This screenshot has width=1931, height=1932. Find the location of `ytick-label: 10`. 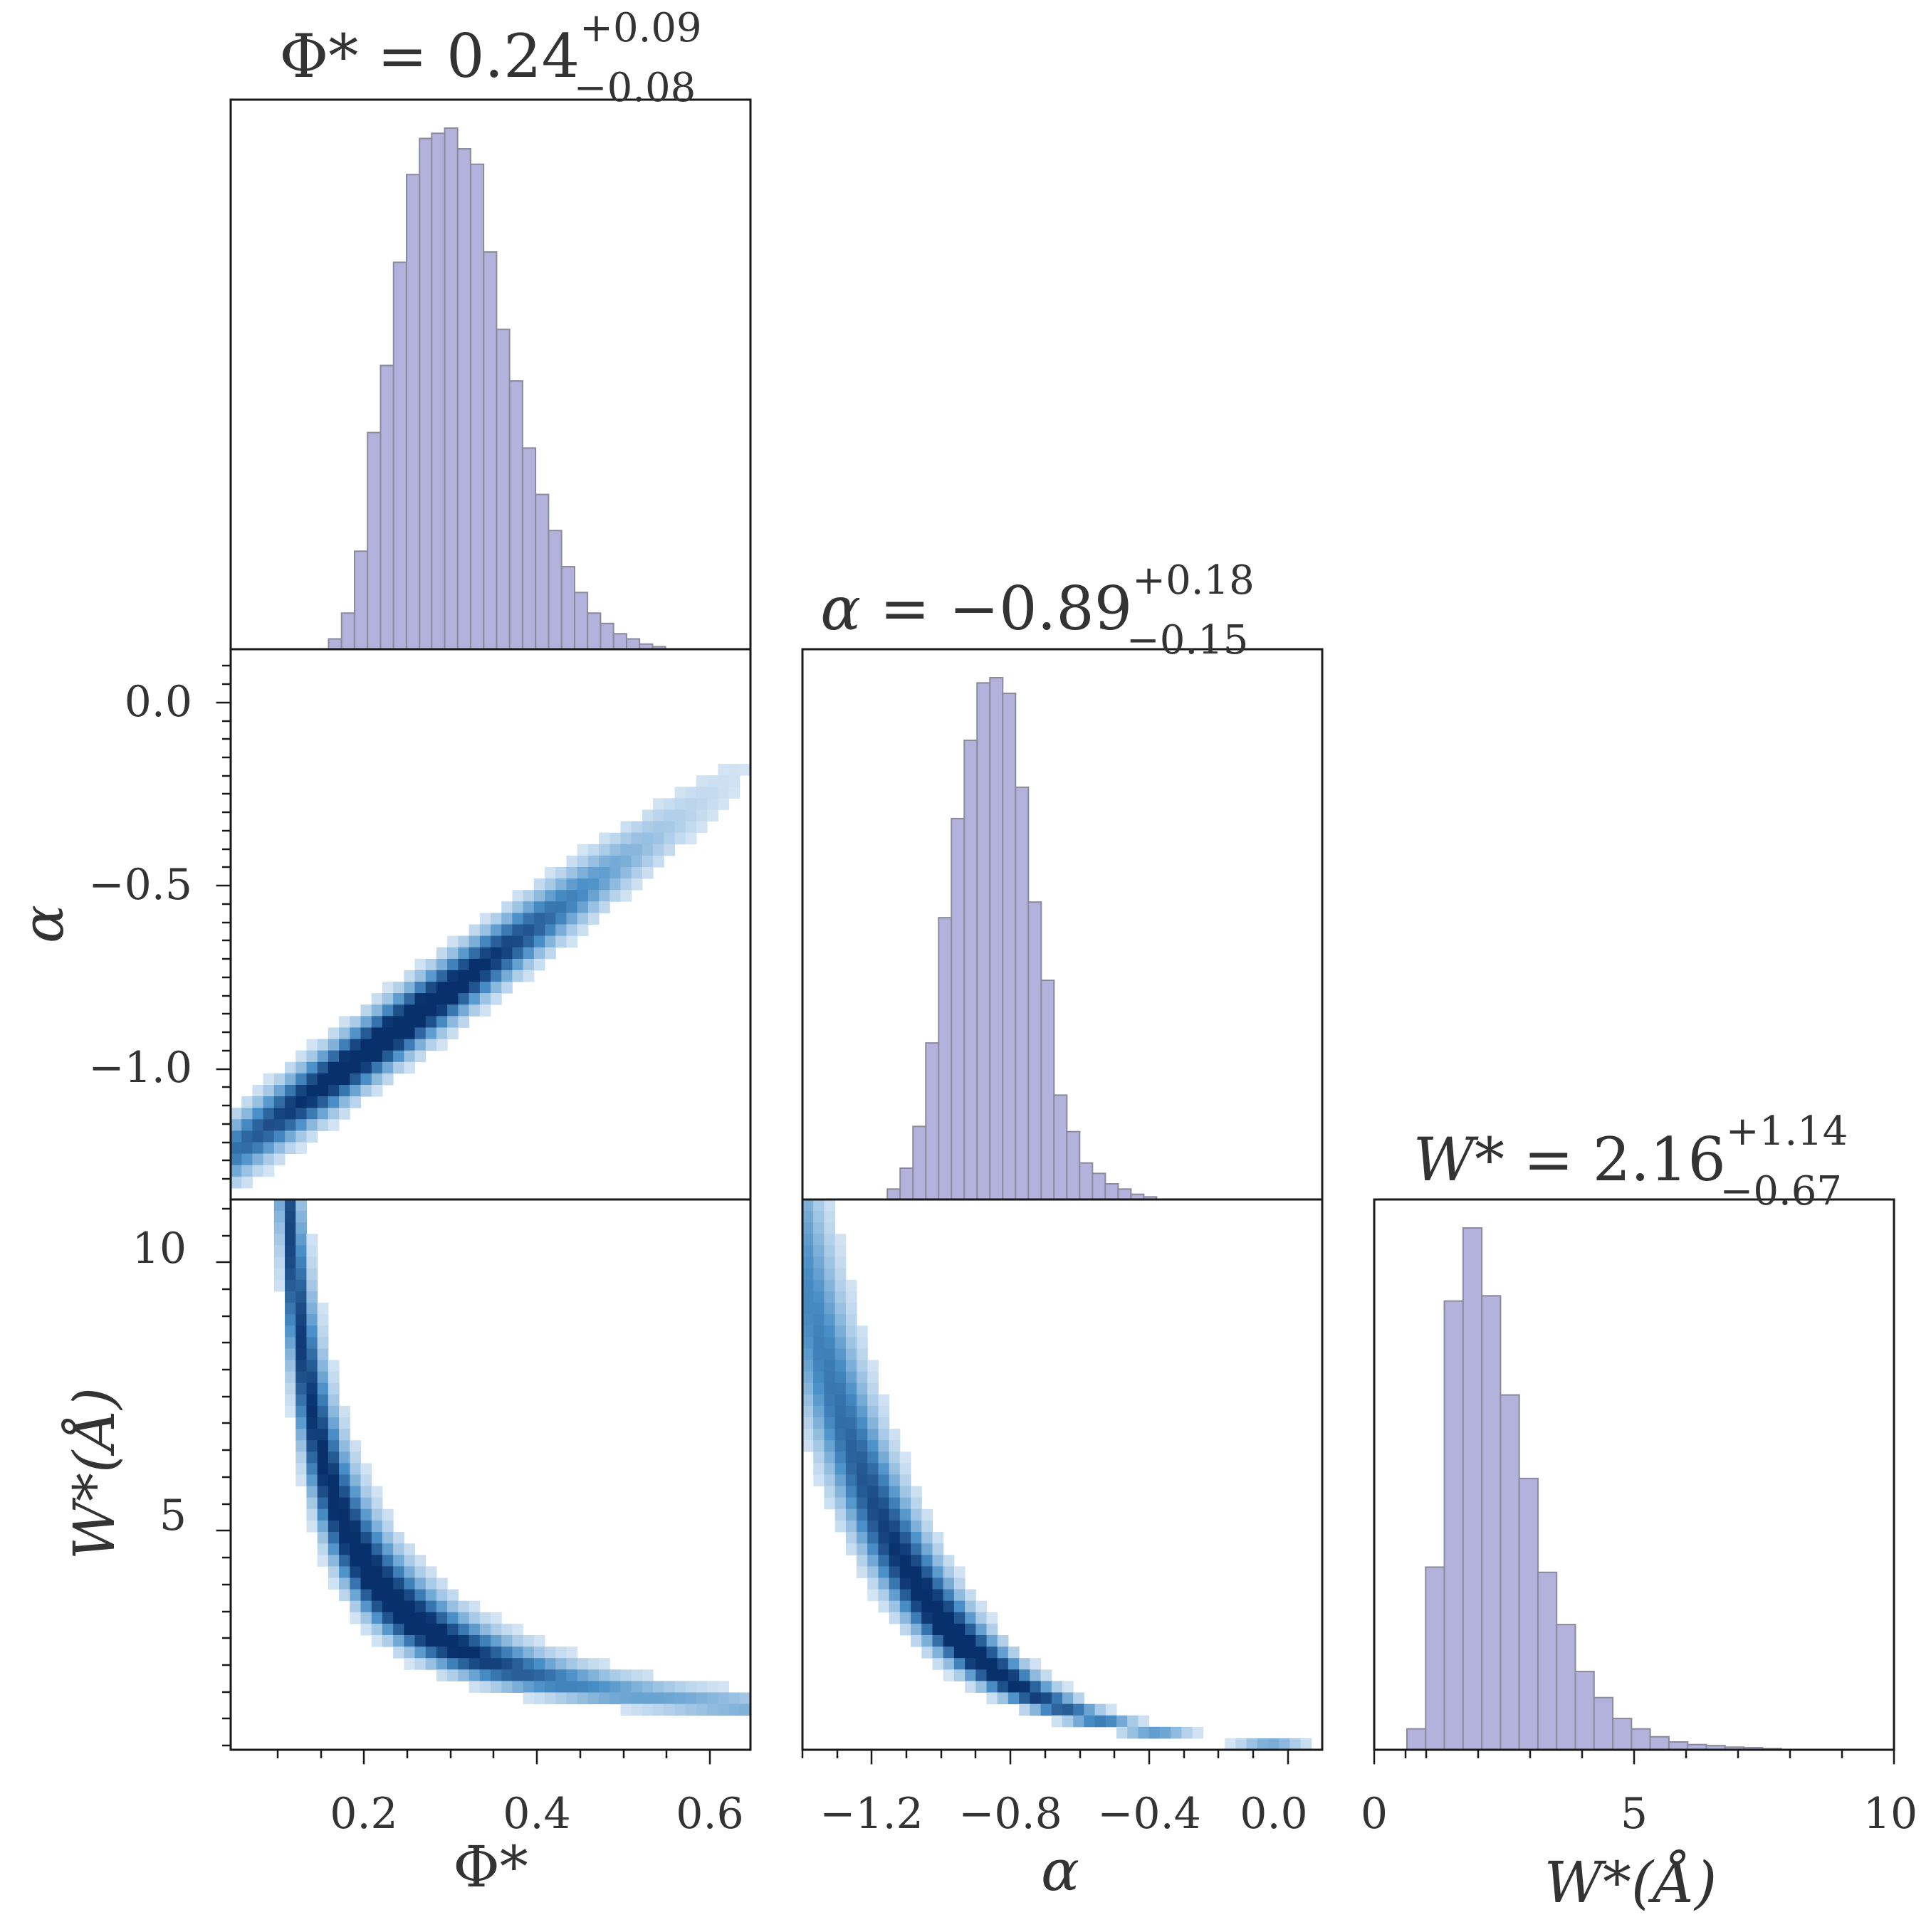

ytick-label: 10 is located at coordinates (159, 1249).